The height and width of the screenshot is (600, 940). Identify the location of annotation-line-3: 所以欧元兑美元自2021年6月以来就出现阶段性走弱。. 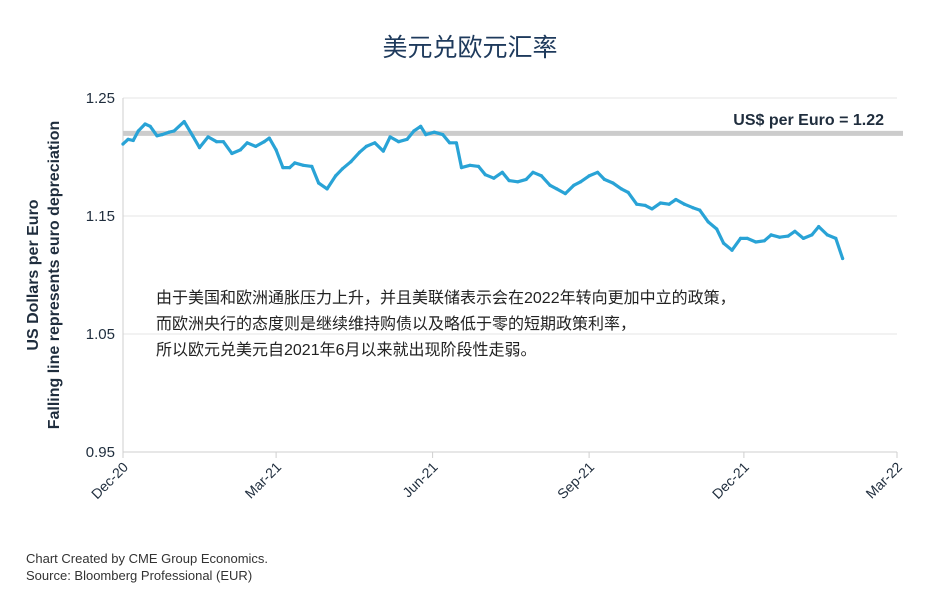
(346, 350).